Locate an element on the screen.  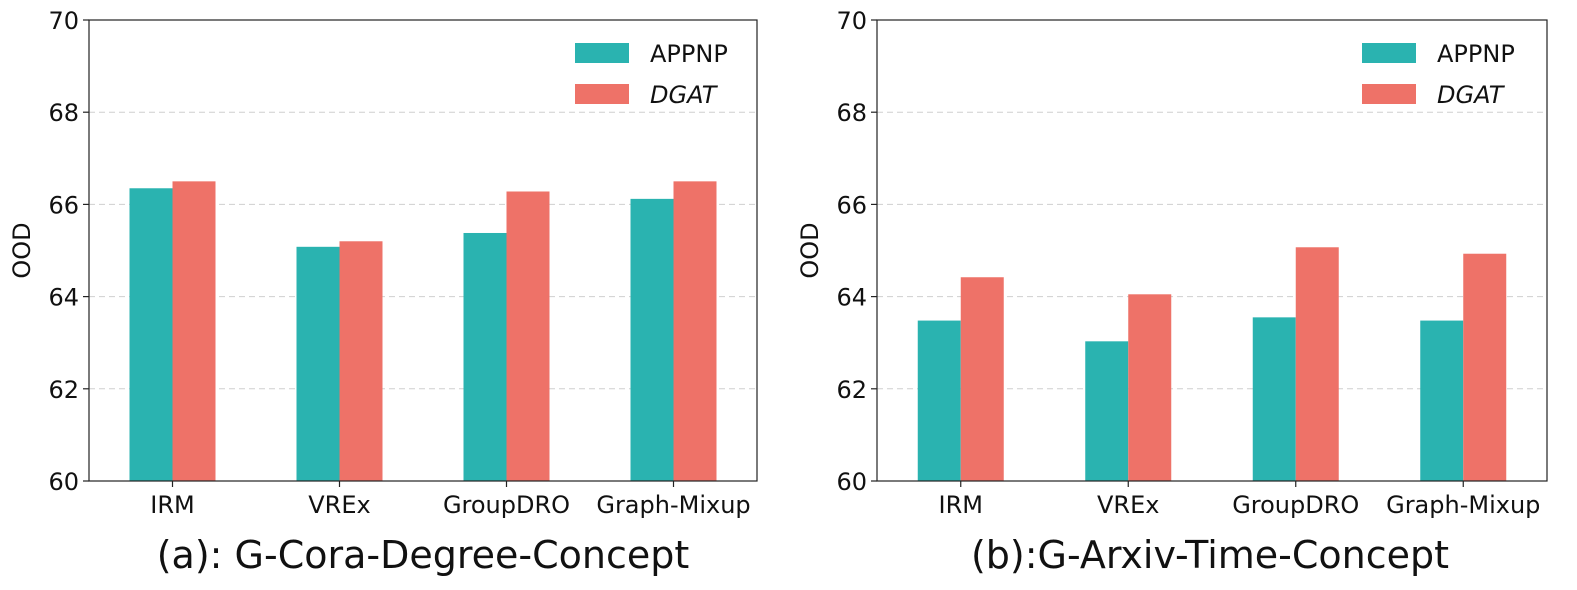
panel-a-ylabel: OOD is located at coordinates (22, 250).